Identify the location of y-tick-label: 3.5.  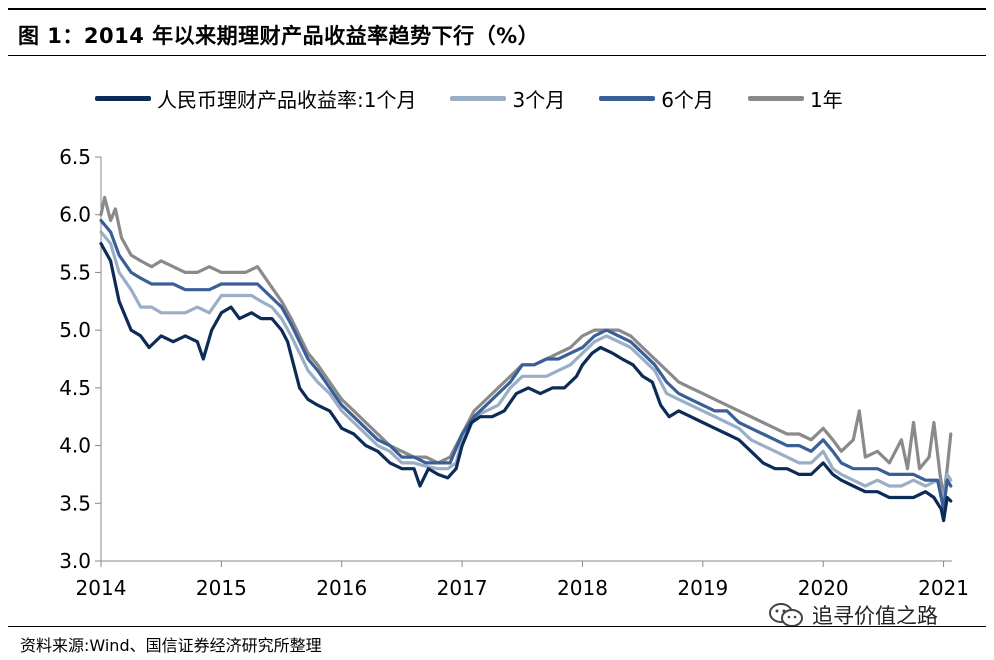
(75, 503).